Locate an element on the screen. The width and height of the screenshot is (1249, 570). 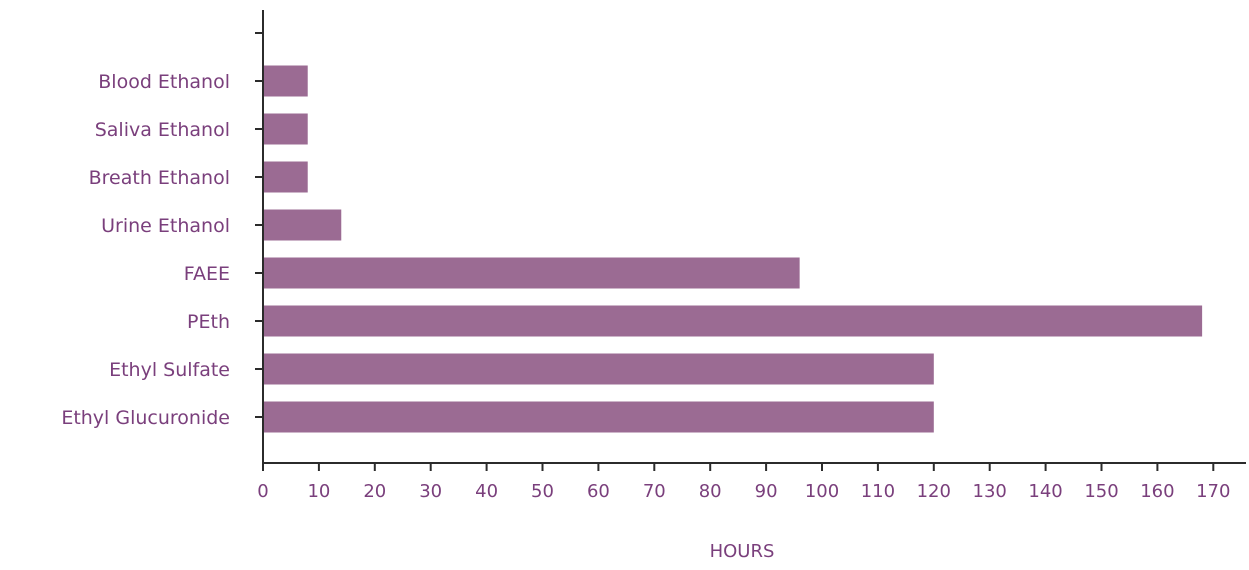
x-tick-label: 140 is located at coordinates (1045, 491).